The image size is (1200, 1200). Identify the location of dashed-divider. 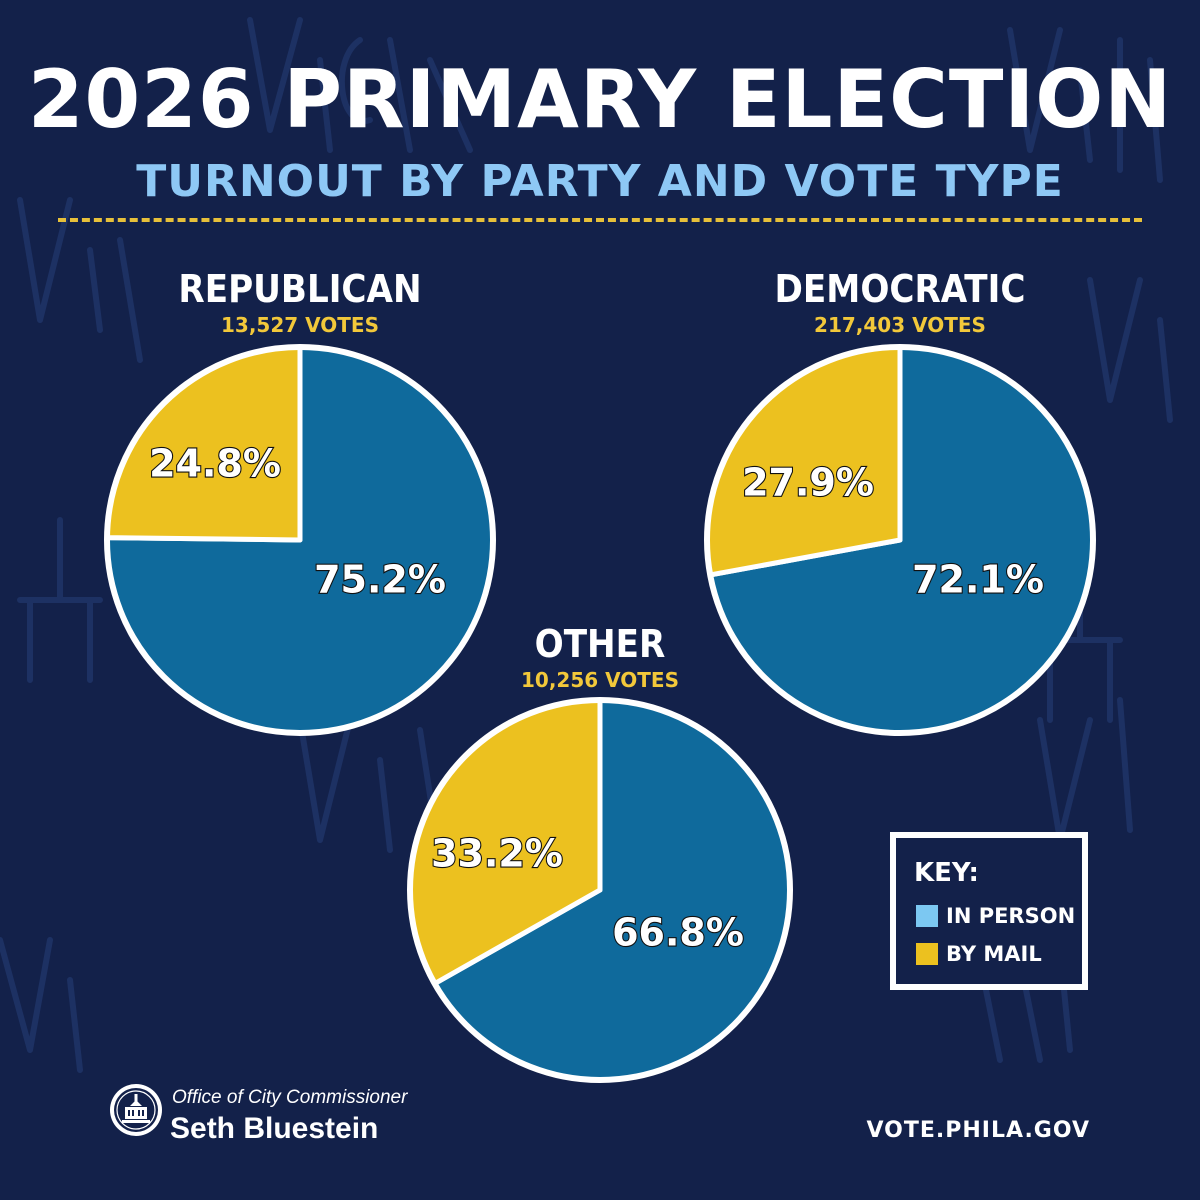
(600, 220).